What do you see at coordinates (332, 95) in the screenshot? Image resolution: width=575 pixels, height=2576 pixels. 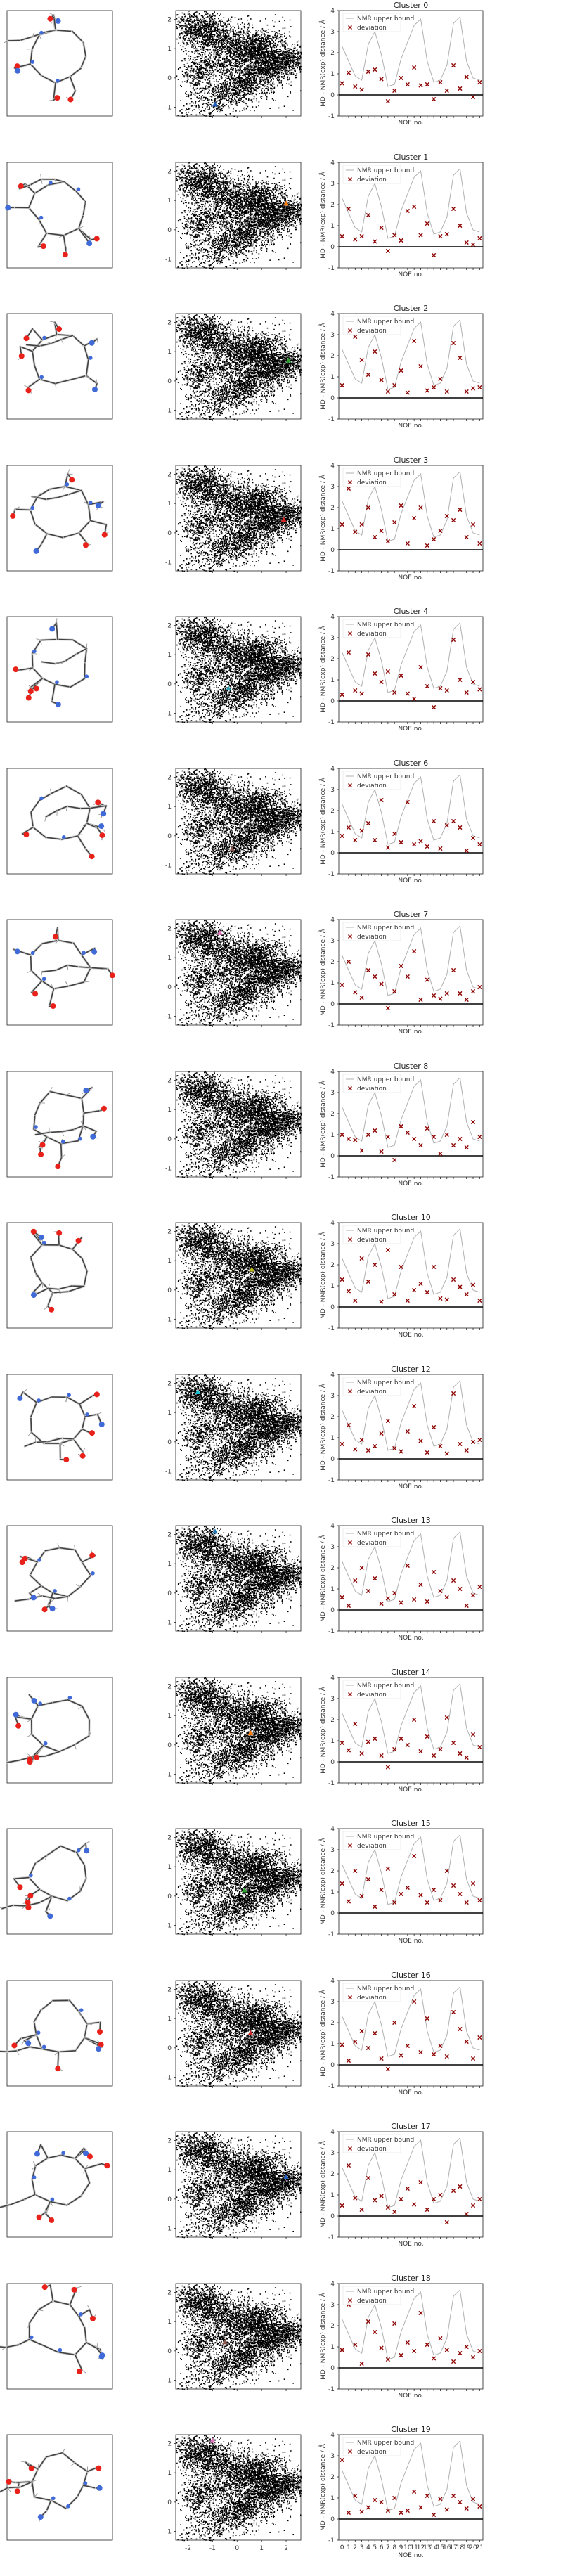 I see `noe-ytick-label: 0` at bounding box center [332, 95].